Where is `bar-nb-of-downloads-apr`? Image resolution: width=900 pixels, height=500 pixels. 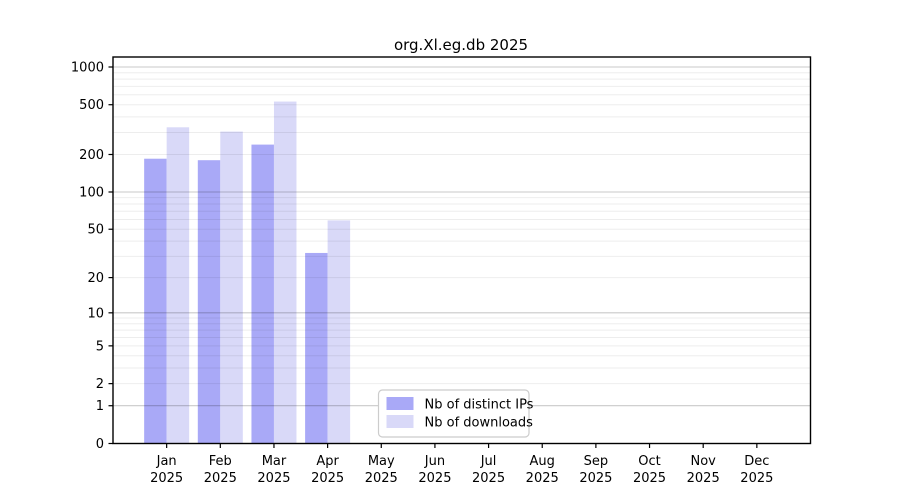 bar-nb-of-downloads-apr is located at coordinates (339, 332).